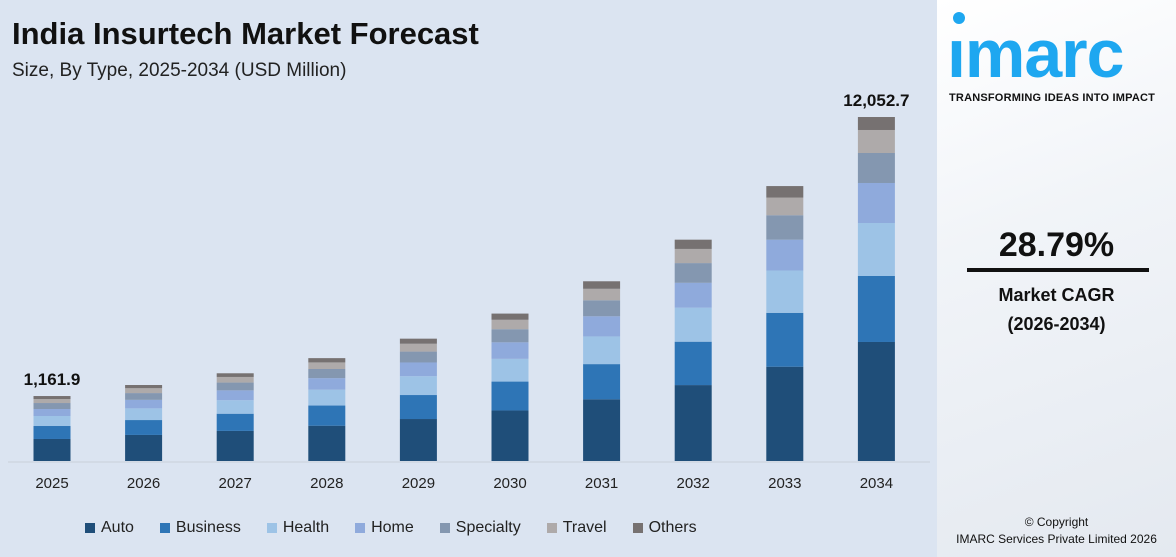 The image size is (1176, 557). Describe the element at coordinates (510, 435) in the screenshot. I see `bar-segment-auto-2030` at that location.